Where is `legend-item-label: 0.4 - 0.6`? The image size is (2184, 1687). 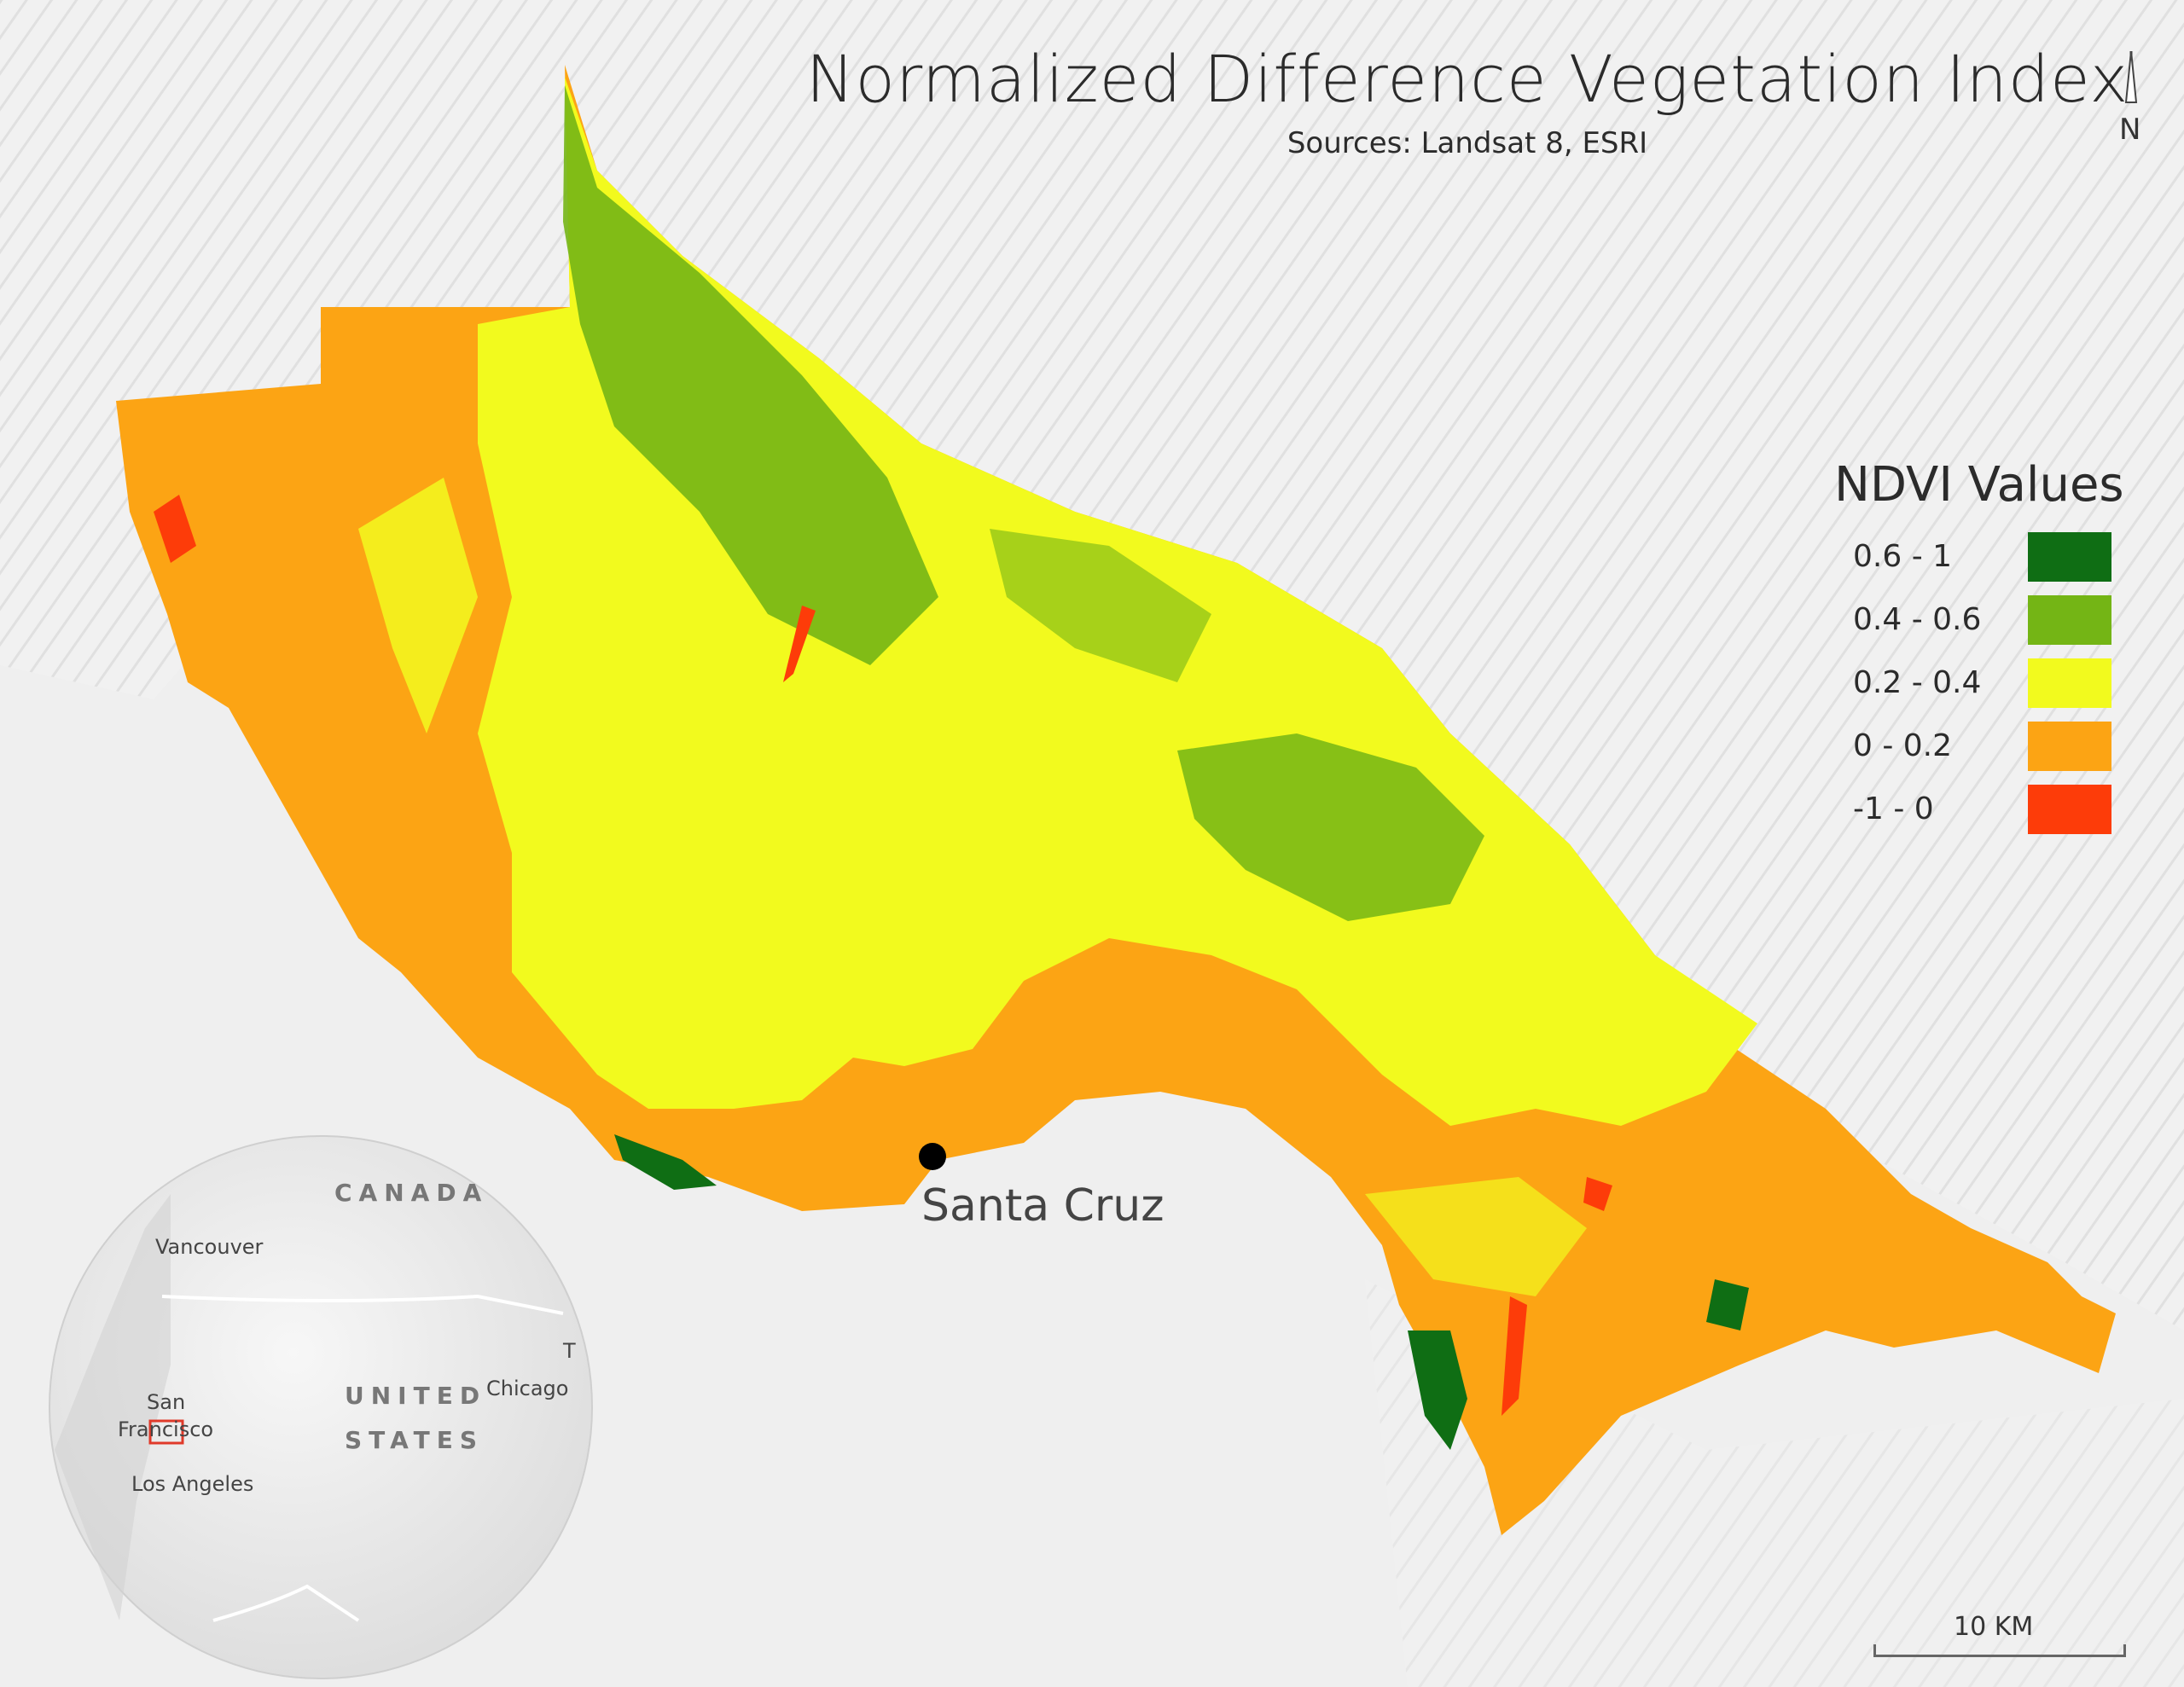
legend-item-label: 0.4 - 0.6 is located at coordinates (1918, 619).